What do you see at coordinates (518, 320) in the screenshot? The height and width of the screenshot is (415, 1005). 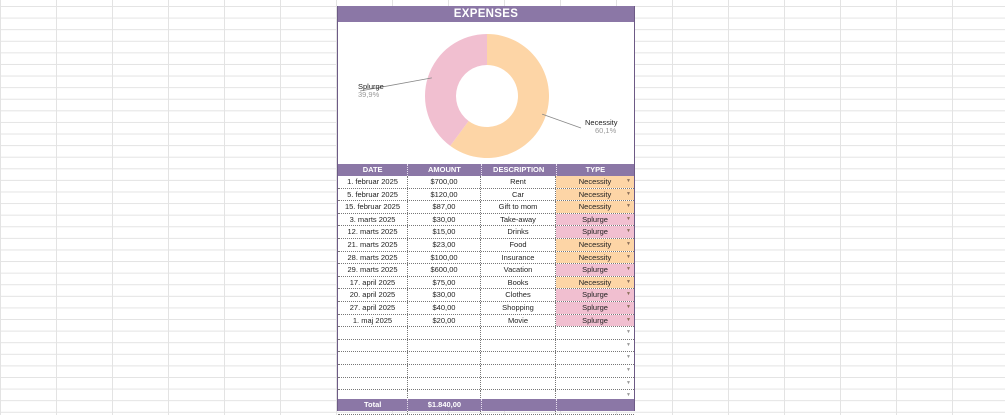 I see `cell-description: Movie` at bounding box center [518, 320].